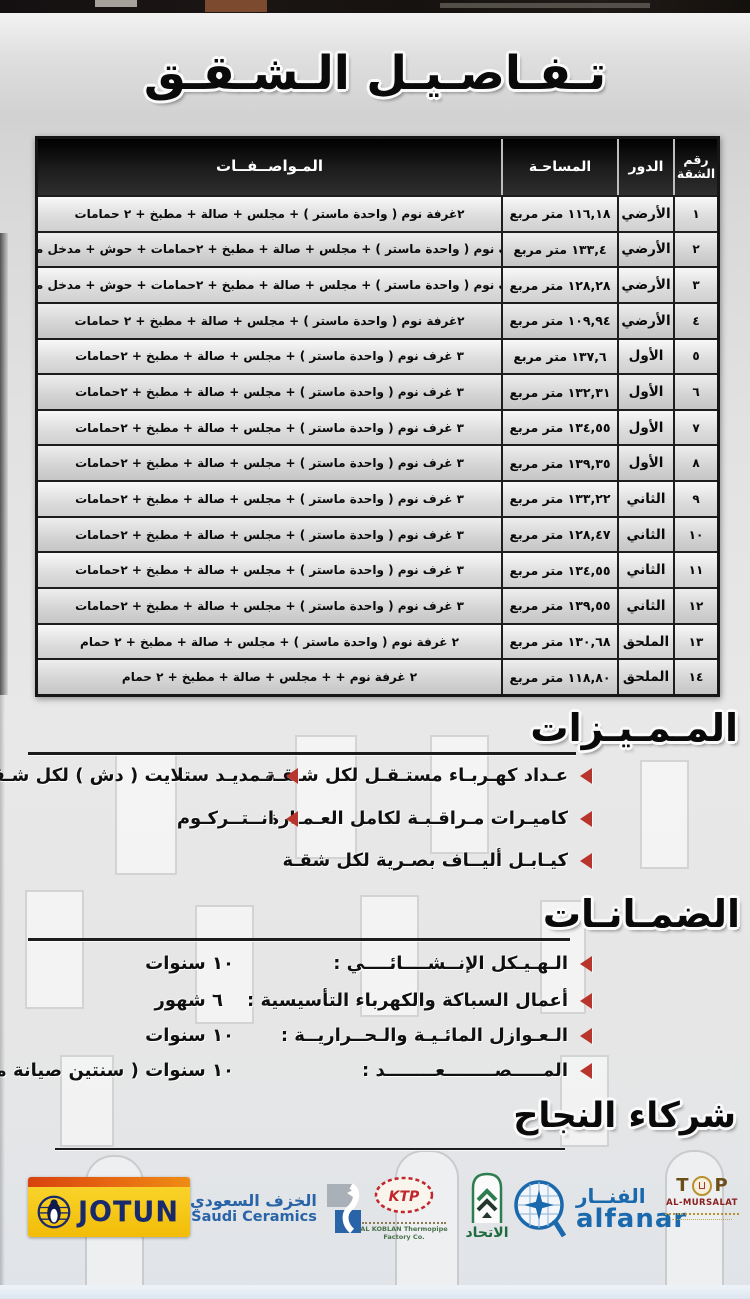 This screenshot has width=750, height=1299. I want to click on cell-area: ١٣٢,٣١ متر مربع, so click(559, 392).